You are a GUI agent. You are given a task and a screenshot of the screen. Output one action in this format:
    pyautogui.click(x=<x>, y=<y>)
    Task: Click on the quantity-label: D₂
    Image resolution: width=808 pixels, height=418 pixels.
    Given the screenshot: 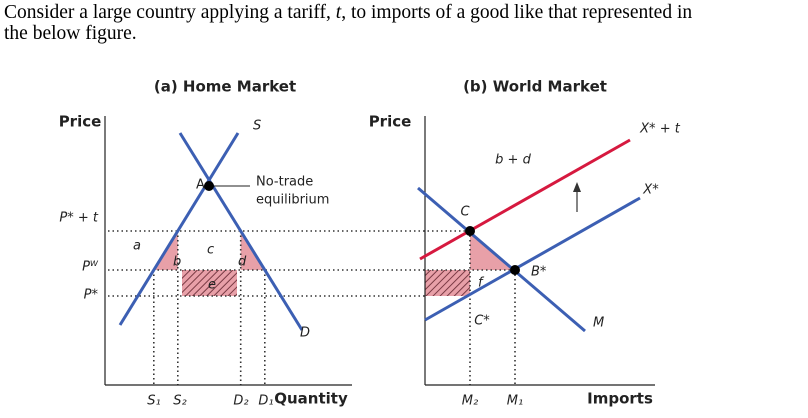 What is the action you would take?
    pyautogui.click(x=240, y=401)
    